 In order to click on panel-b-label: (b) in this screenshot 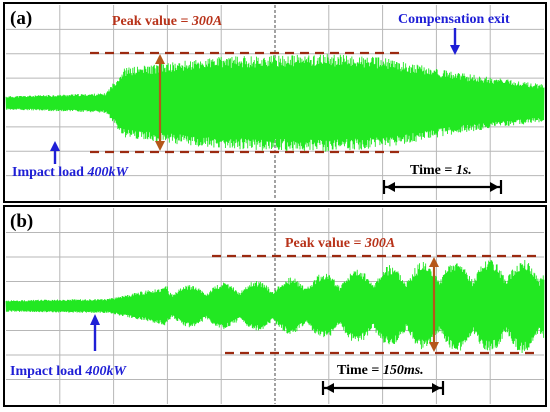, I will do `click(21, 221)`.